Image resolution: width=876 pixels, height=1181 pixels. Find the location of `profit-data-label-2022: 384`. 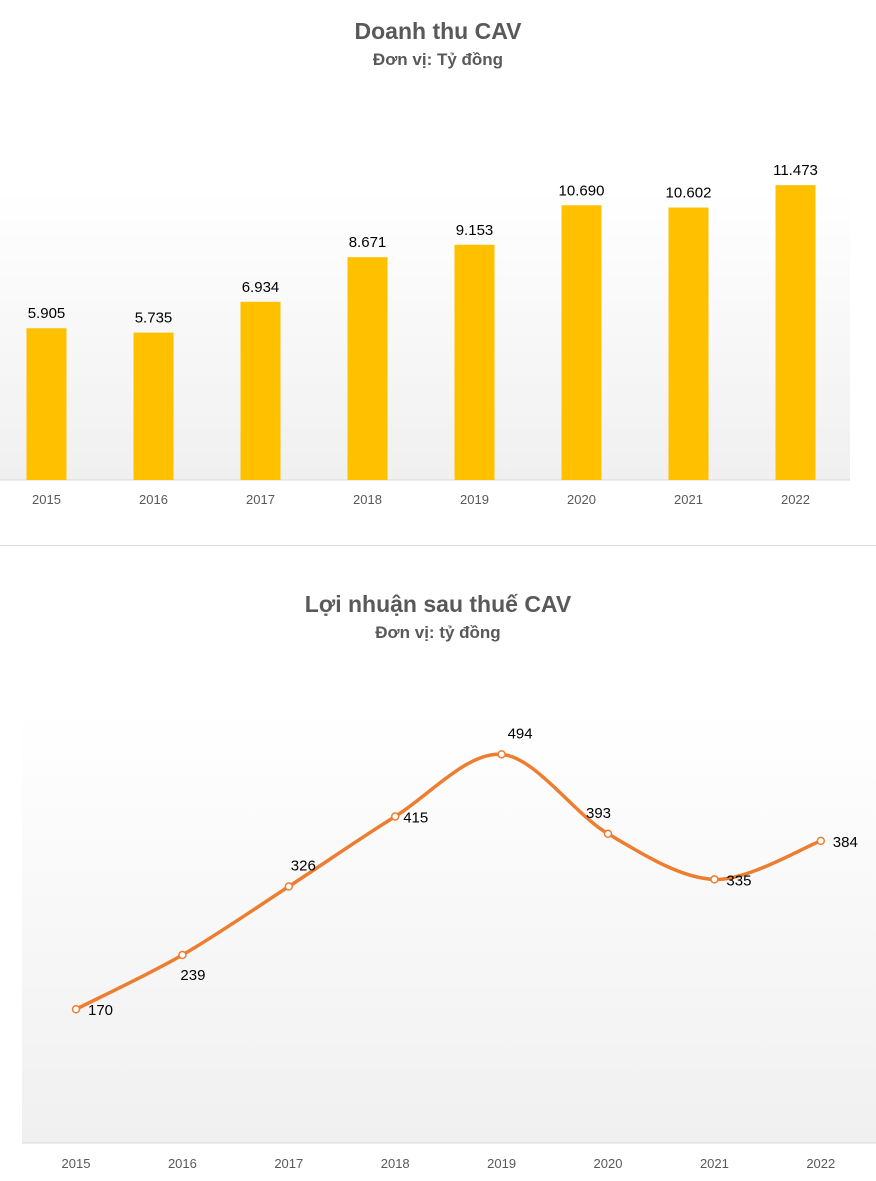

profit-data-label-2022: 384 is located at coordinates (845, 842).